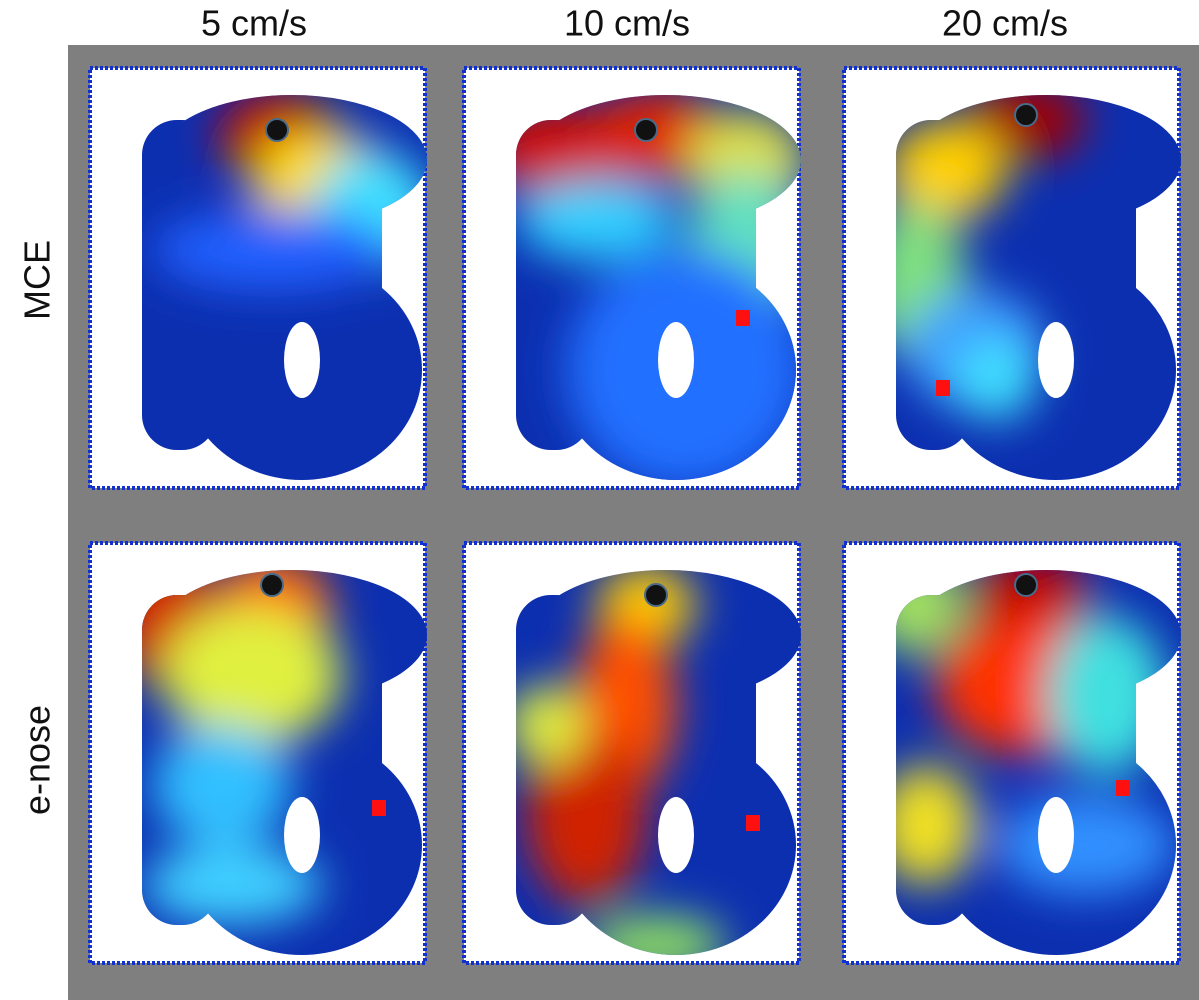 The width and height of the screenshot is (1199, 1000). I want to click on column-header: 20 cm/s, so click(1005, 23).